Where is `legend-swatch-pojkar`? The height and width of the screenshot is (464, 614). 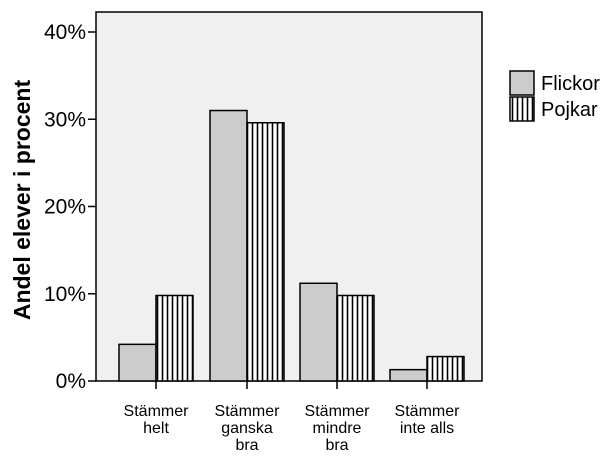
legend-swatch-pojkar is located at coordinates (522, 109).